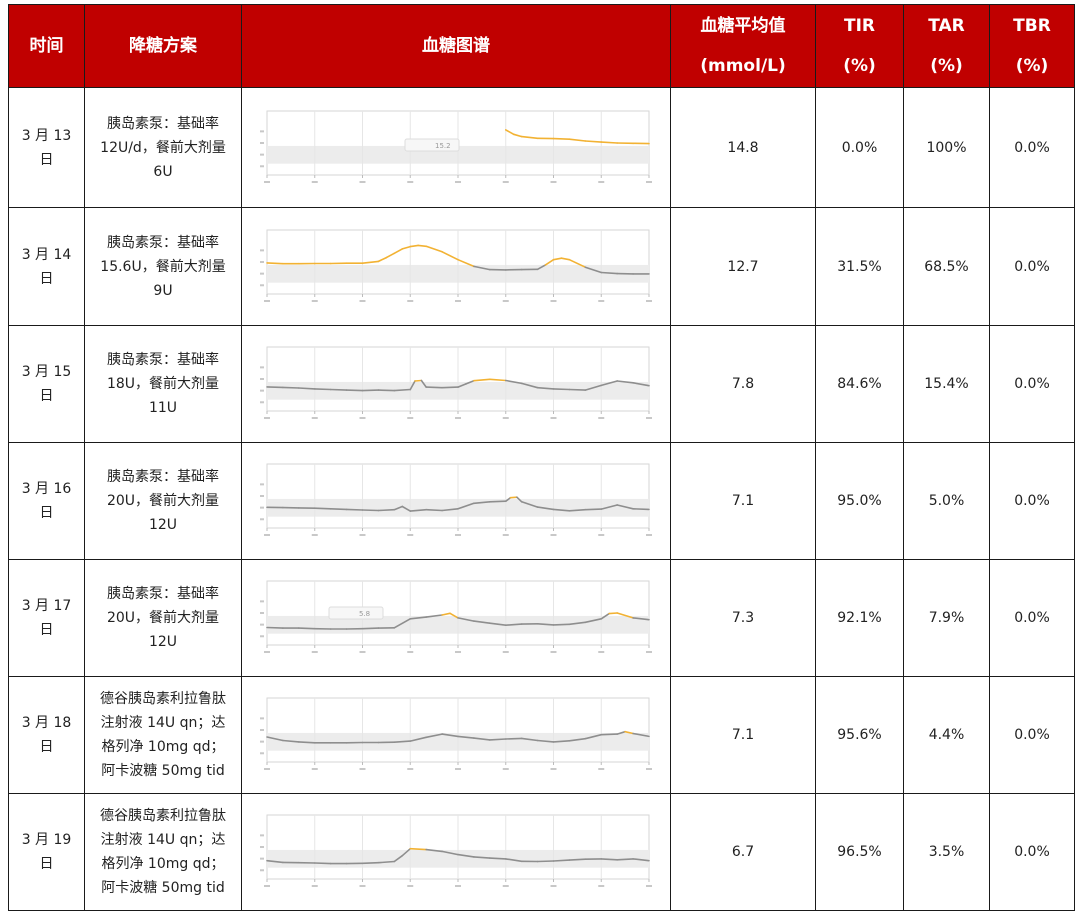 The height and width of the screenshot is (914, 1080). What do you see at coordinates (743, 66) in the screenshot?
I see `col-header-mean-unit: (mmol/L)` at bounding box center [743, 66].